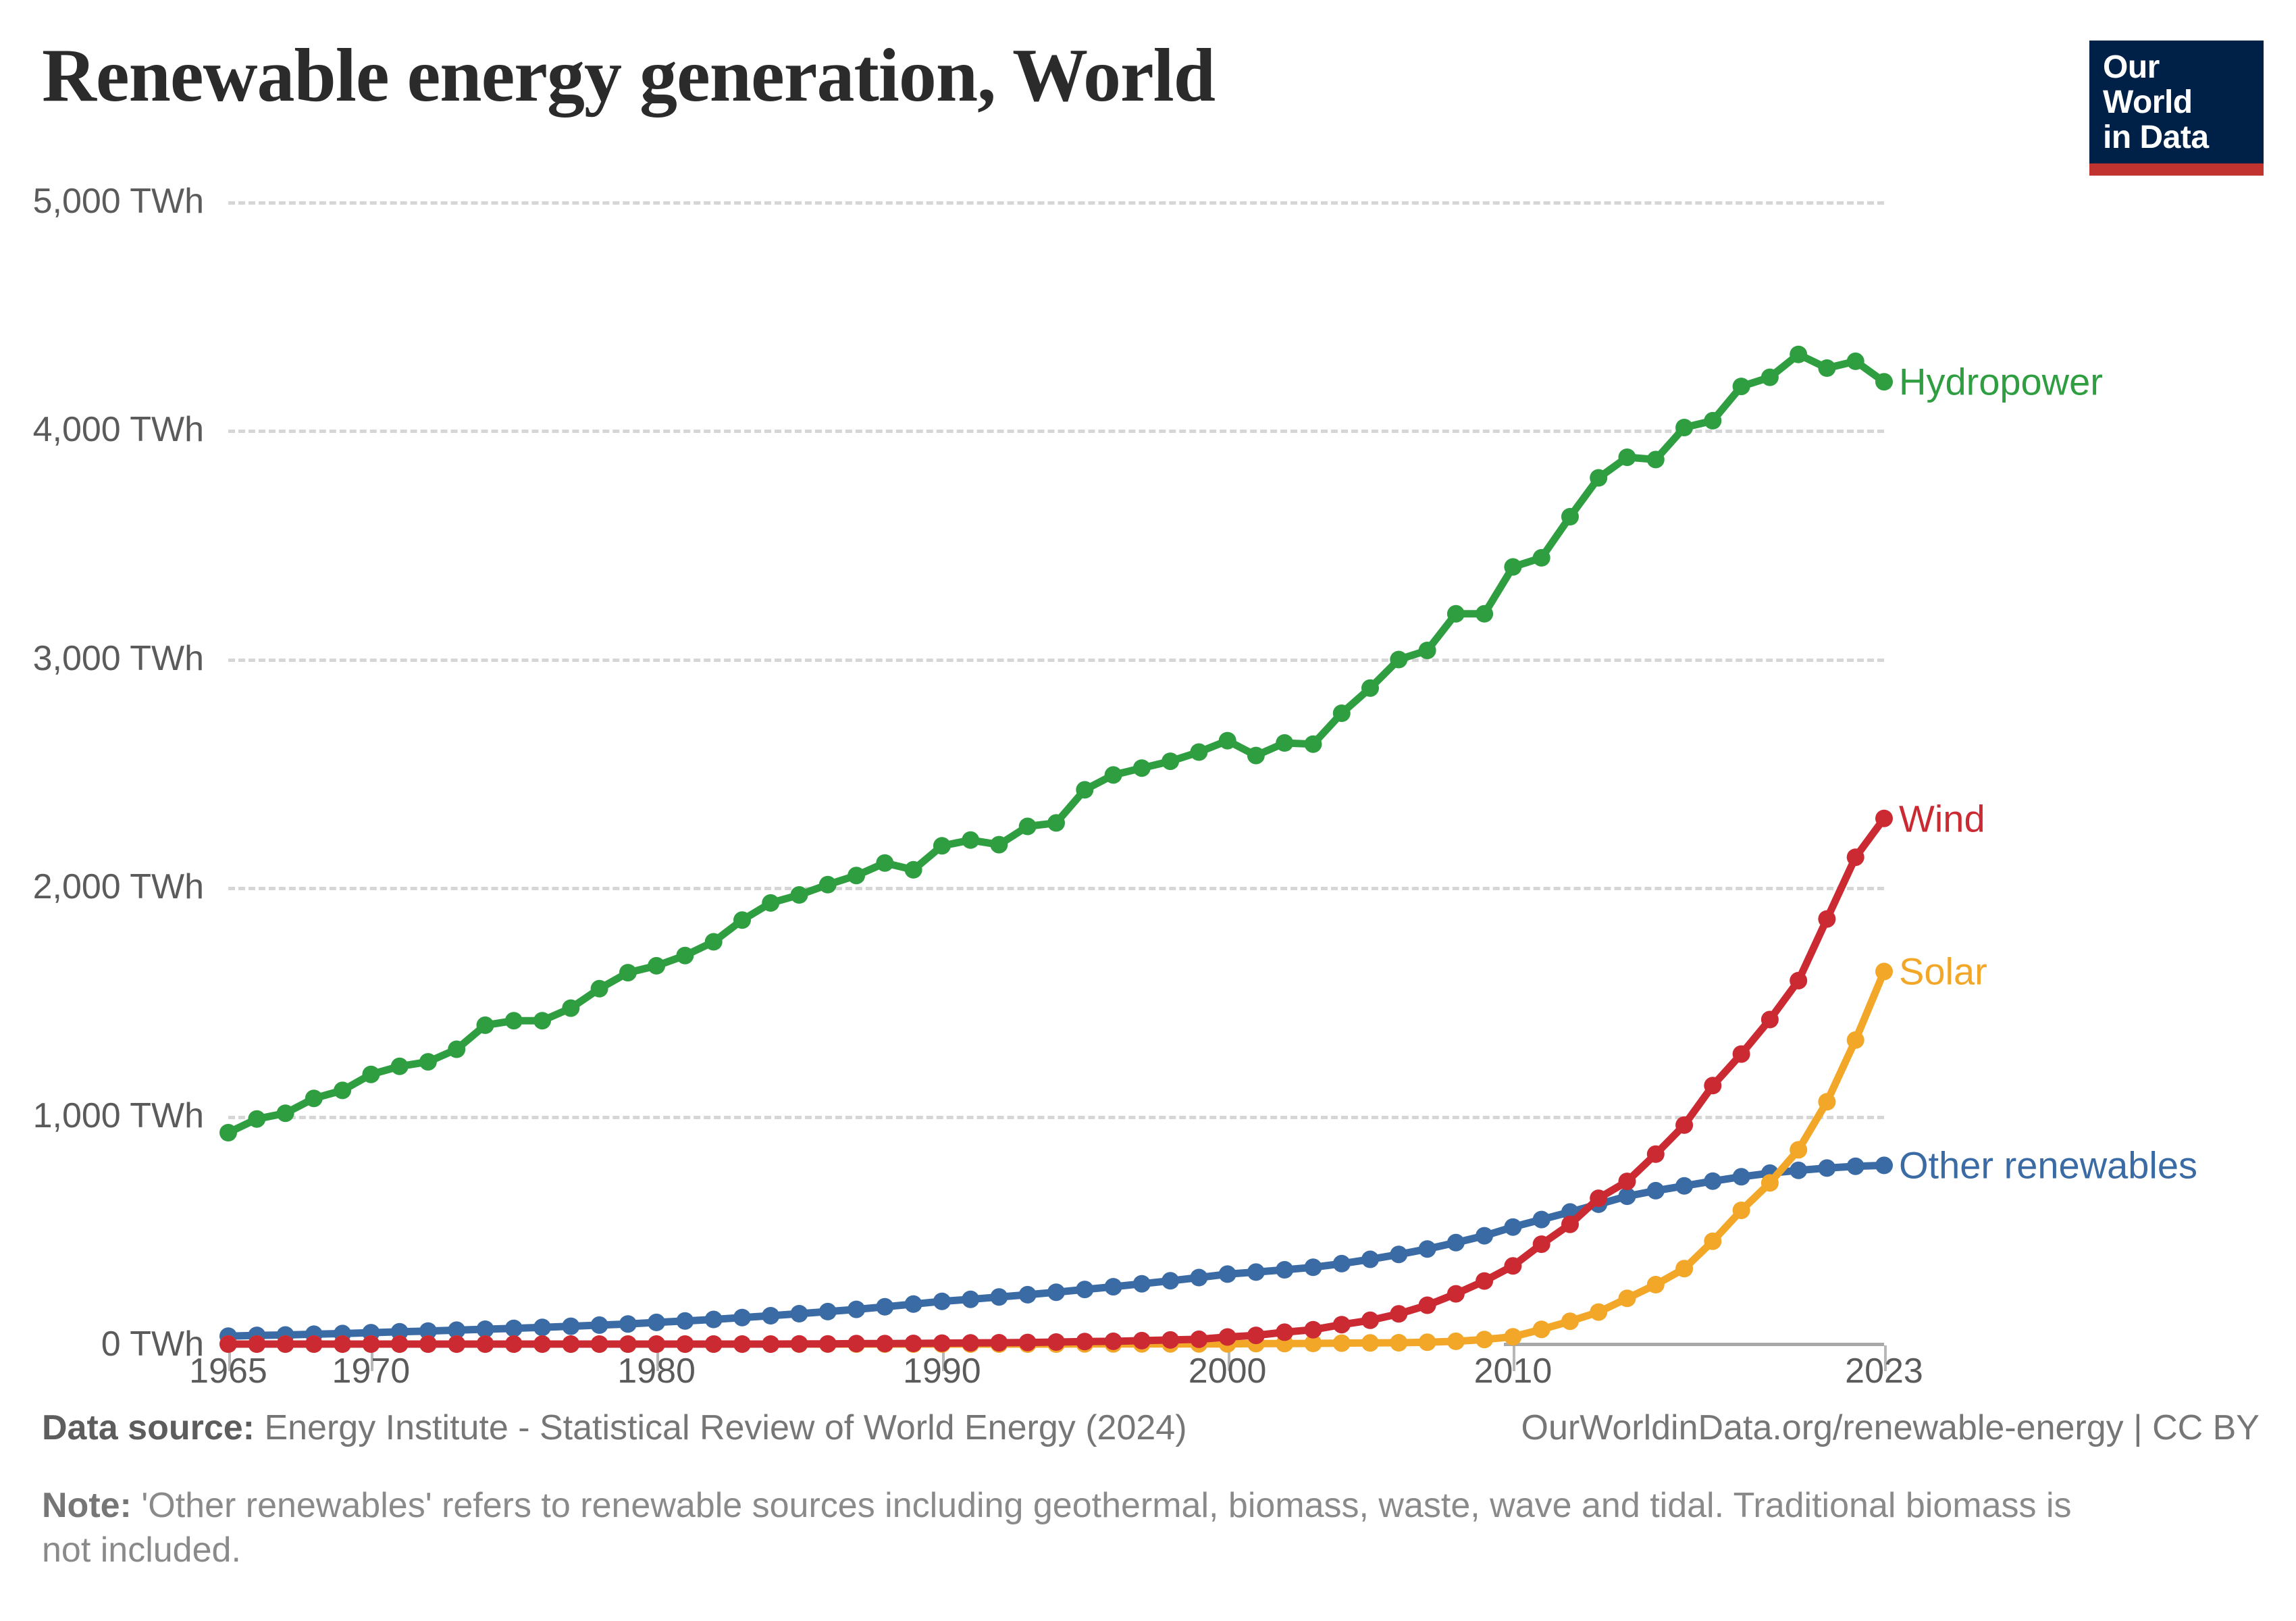 This screenshot has width=2296, height=1621. What do you see at coordinates (2176, 108) in the screenshot?
I see `owid-logo: Our World in Data` at bounding box center [2176, 108].